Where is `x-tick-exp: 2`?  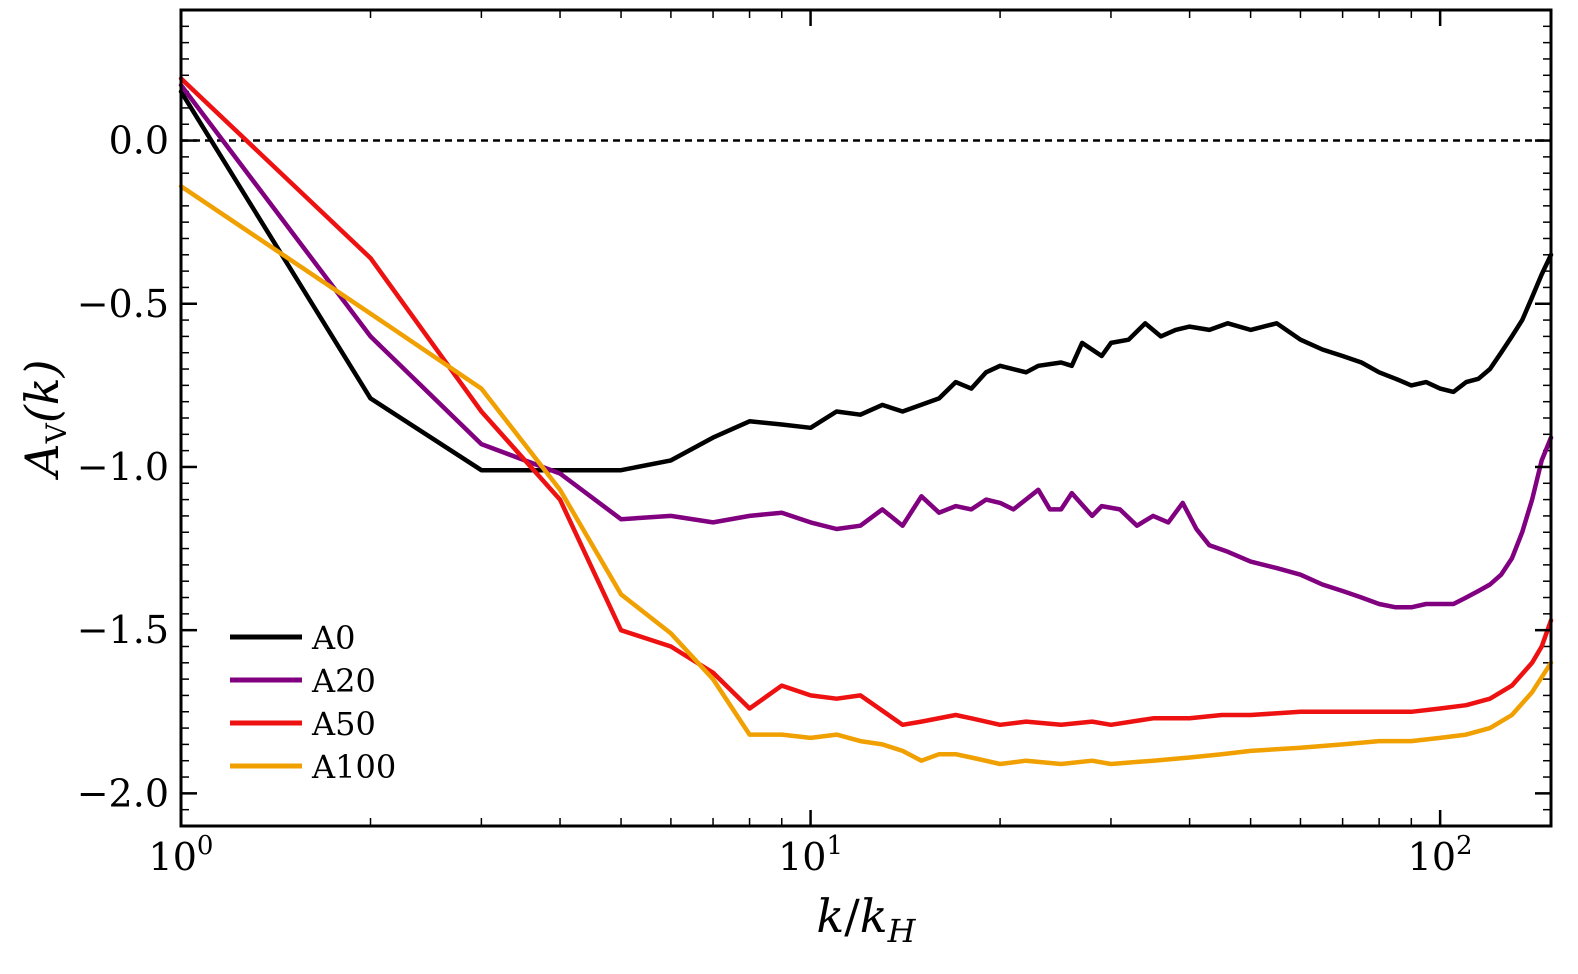 x-tick-exp: 2 is located at coordinates (1464, 846).